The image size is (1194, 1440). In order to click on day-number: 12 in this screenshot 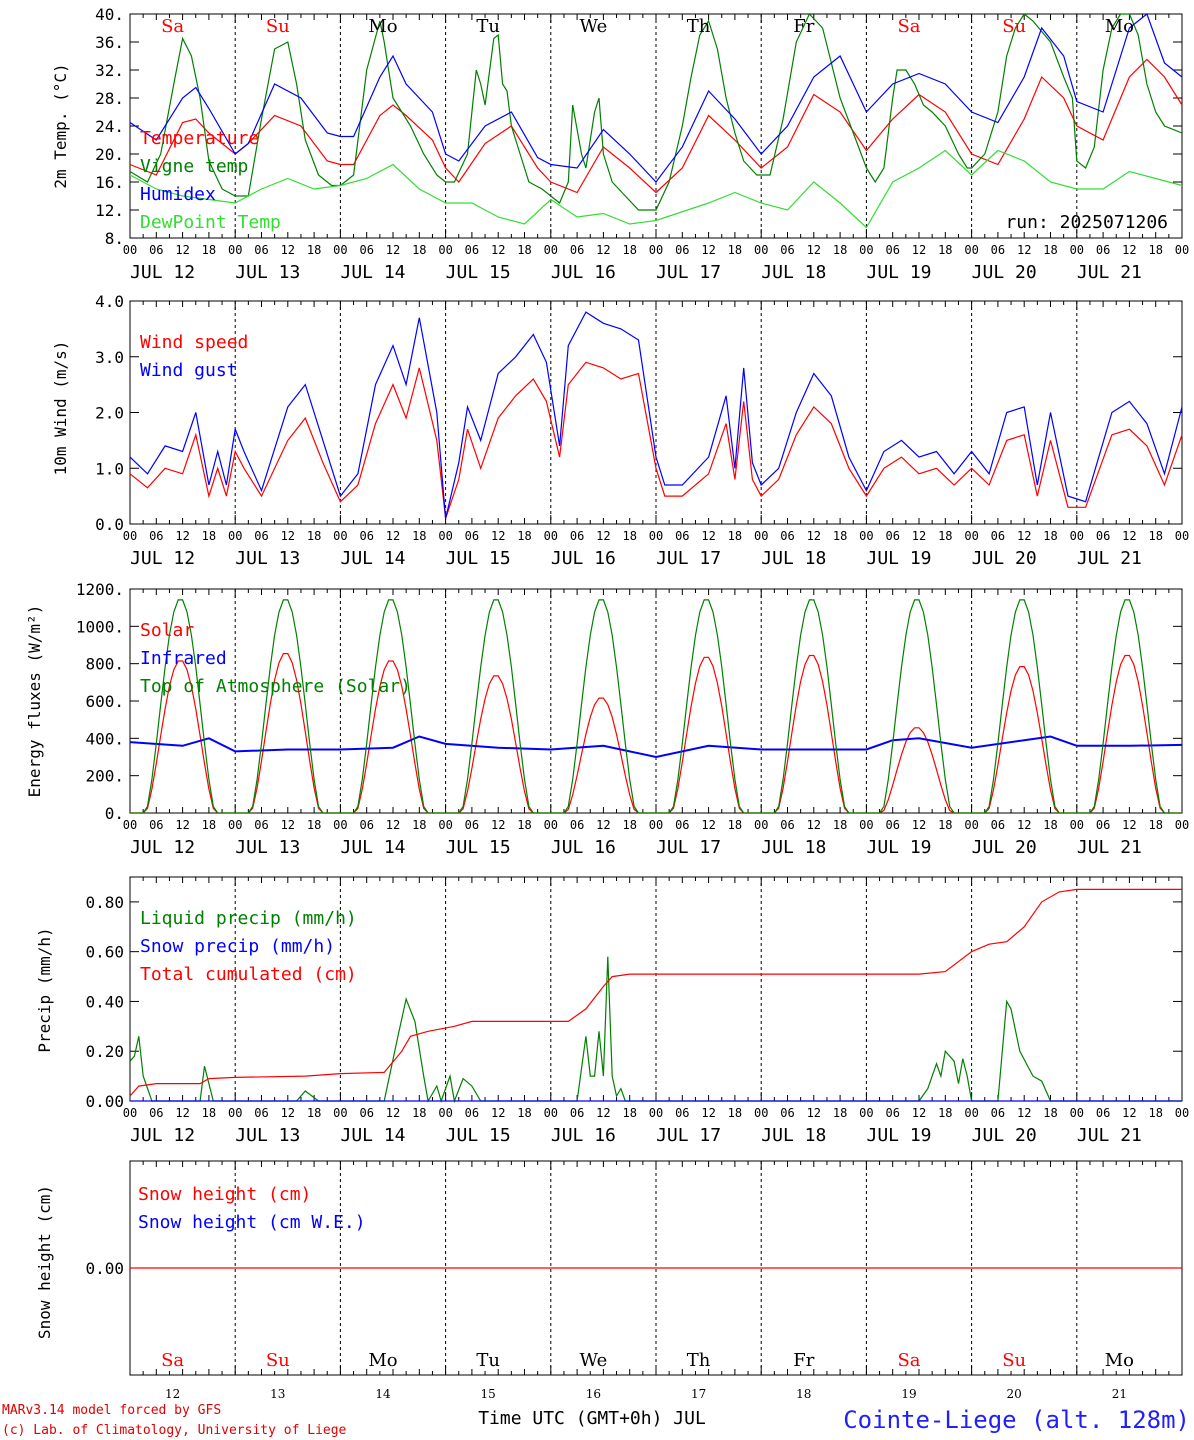, I will do `click(172, 1394)`.